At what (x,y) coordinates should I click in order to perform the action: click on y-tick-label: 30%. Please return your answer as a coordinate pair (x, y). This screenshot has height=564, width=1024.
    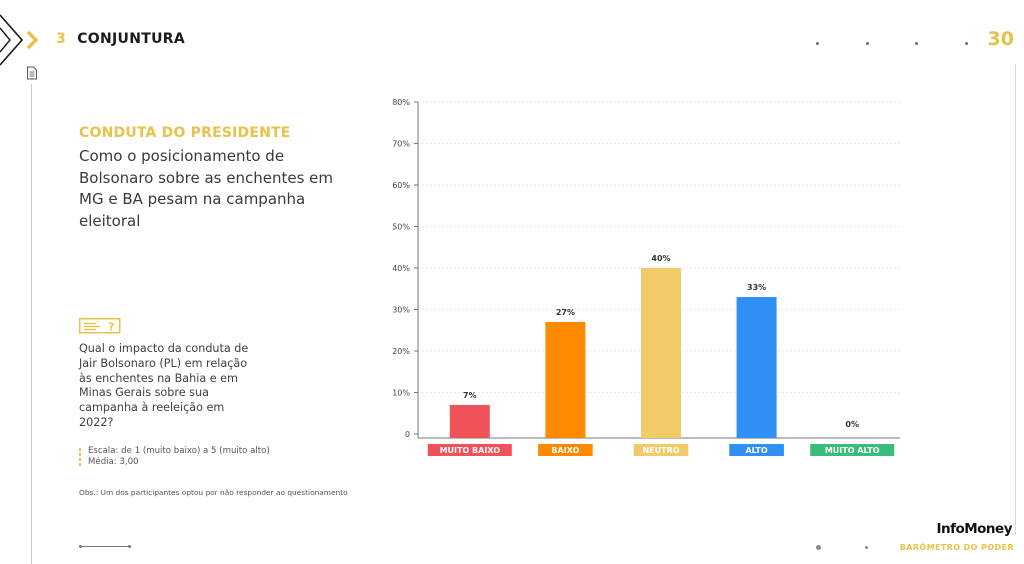
    Looking at the image, I should click on (401, 310).